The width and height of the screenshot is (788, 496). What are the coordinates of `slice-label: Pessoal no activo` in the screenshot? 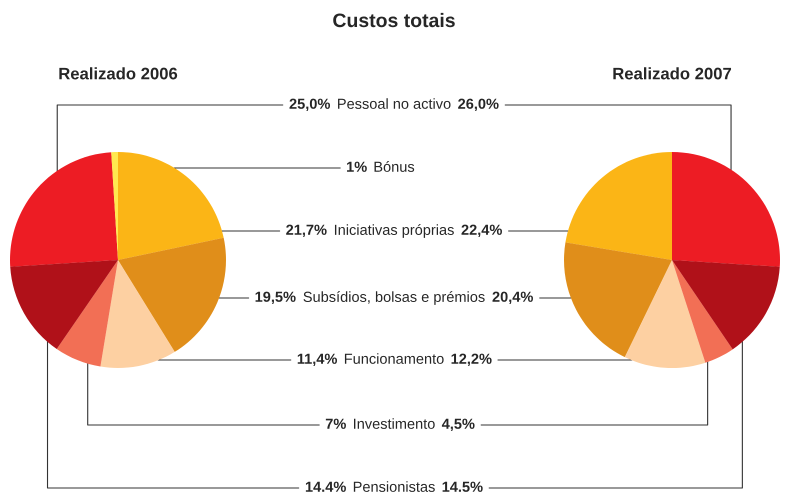 It's located at (394, 103).